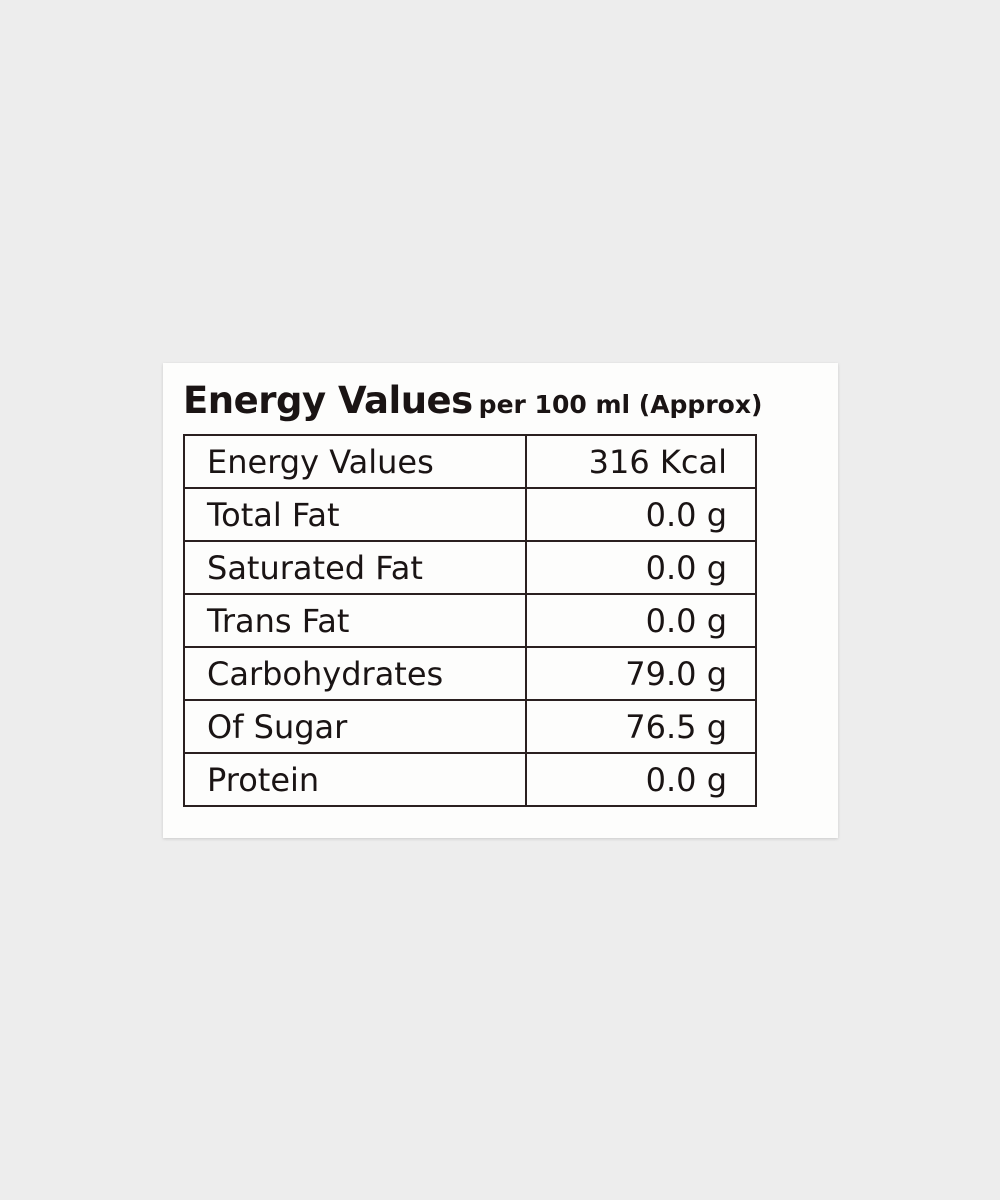  I want to click on table-row: Energy Values 316 Kcal, so click(470, 461).